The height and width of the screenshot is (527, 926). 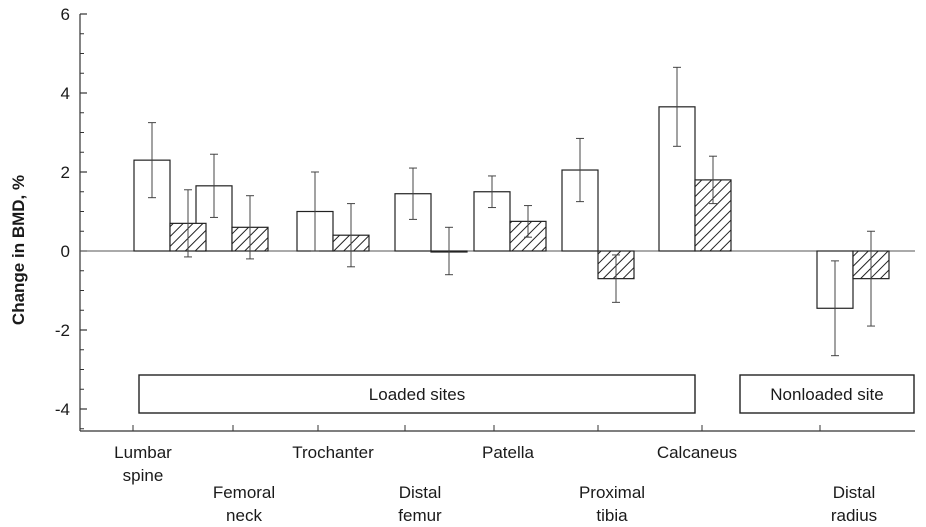 I want to click on group-box-label: Nonloaded site, so click(x=826, y=394).